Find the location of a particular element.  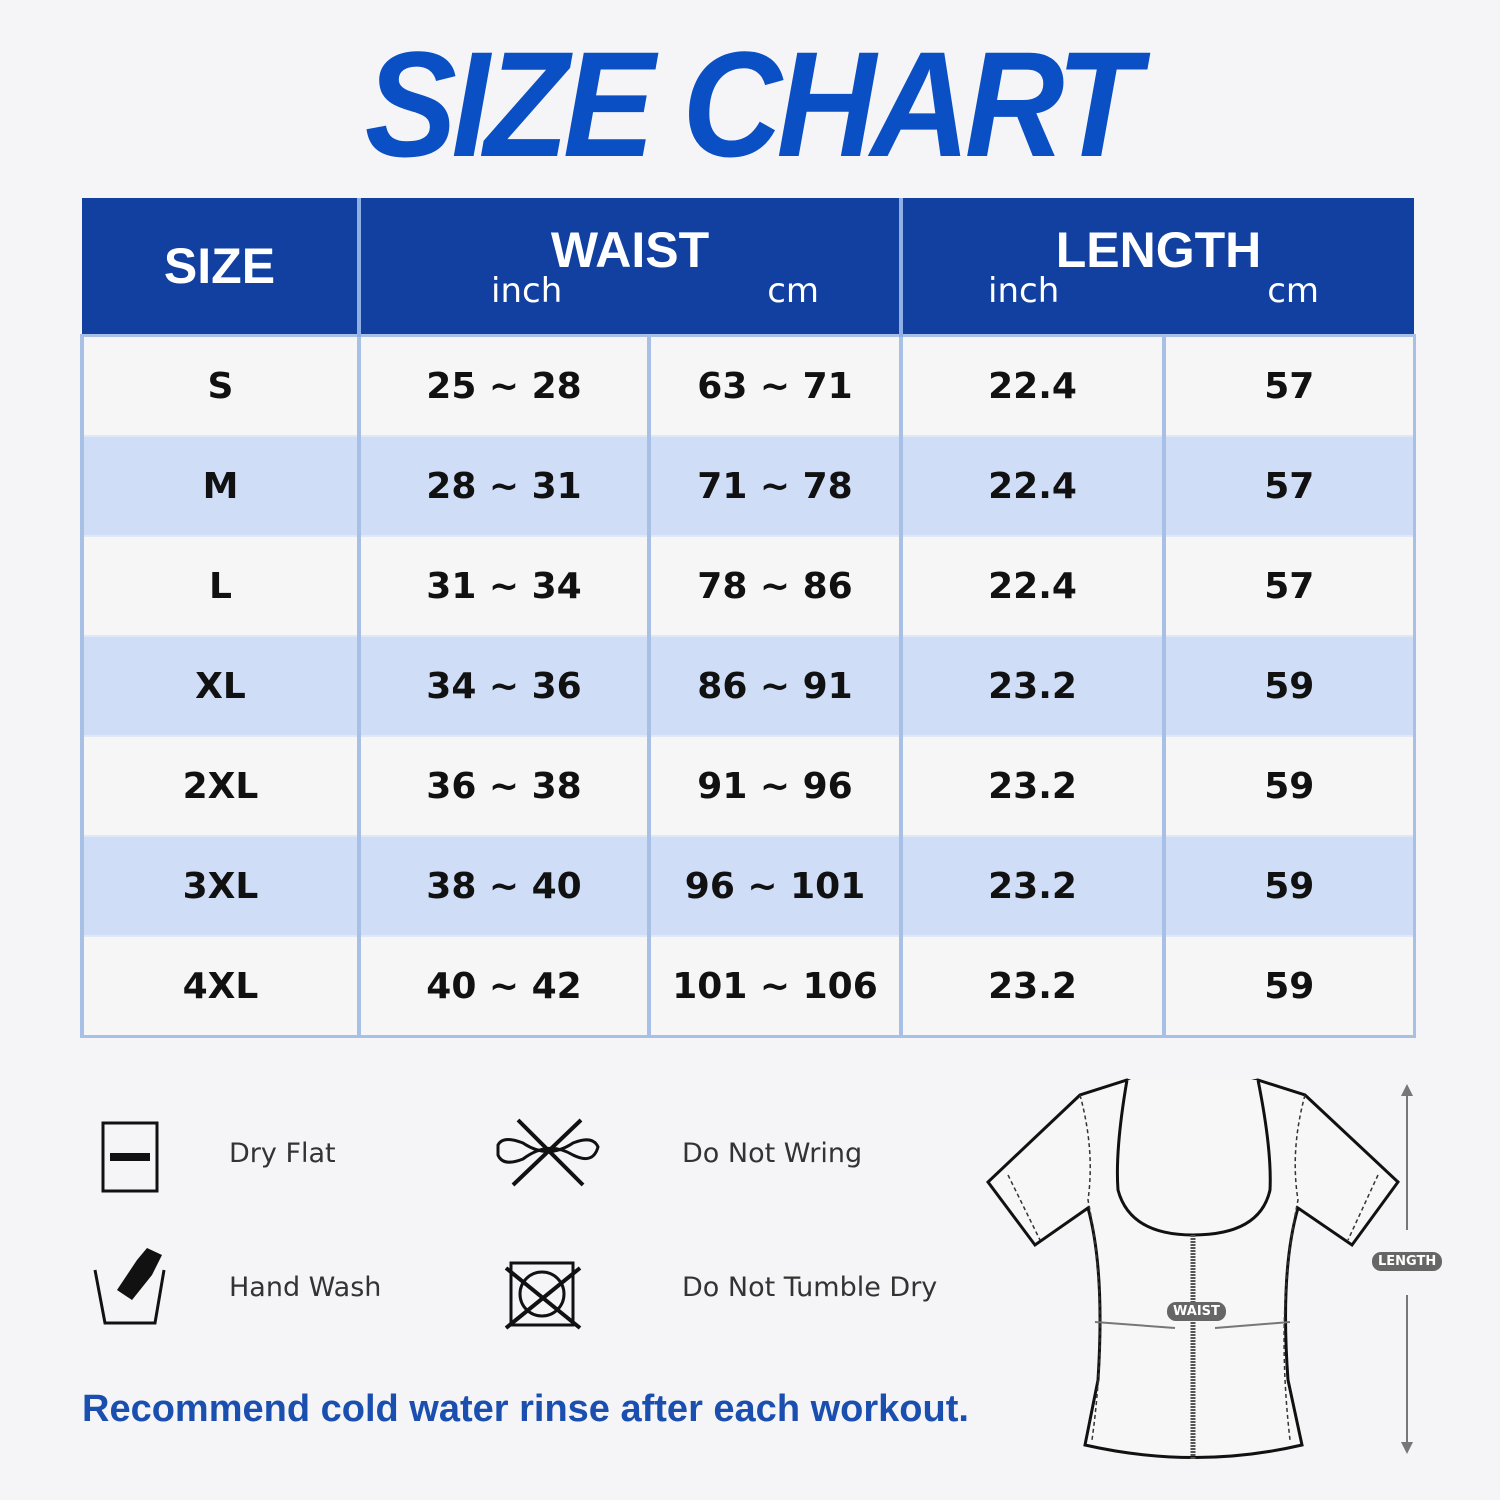

cell-waist-cm: 78 ~ 86 is located at coordinates (774, 585).